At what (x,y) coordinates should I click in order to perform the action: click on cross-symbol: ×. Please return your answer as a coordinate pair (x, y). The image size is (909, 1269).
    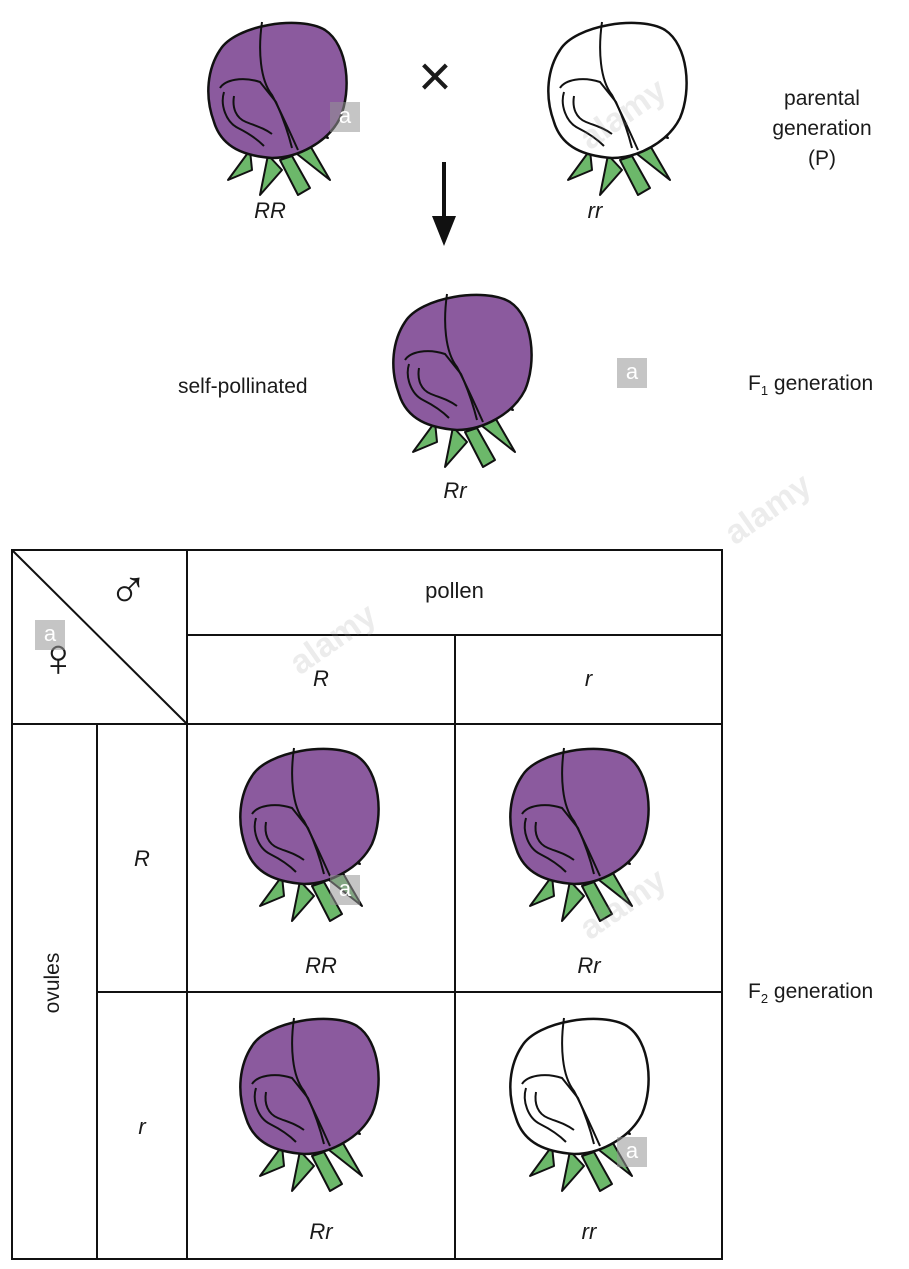
    Looking at the image, I should click on (435, 76).